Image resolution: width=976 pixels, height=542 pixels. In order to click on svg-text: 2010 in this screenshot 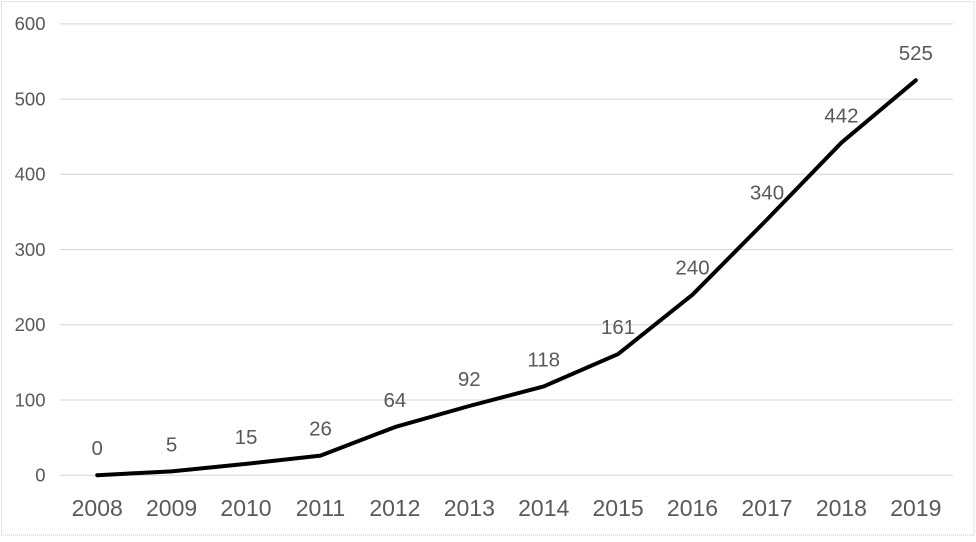, I will do `click(245, 508)`.